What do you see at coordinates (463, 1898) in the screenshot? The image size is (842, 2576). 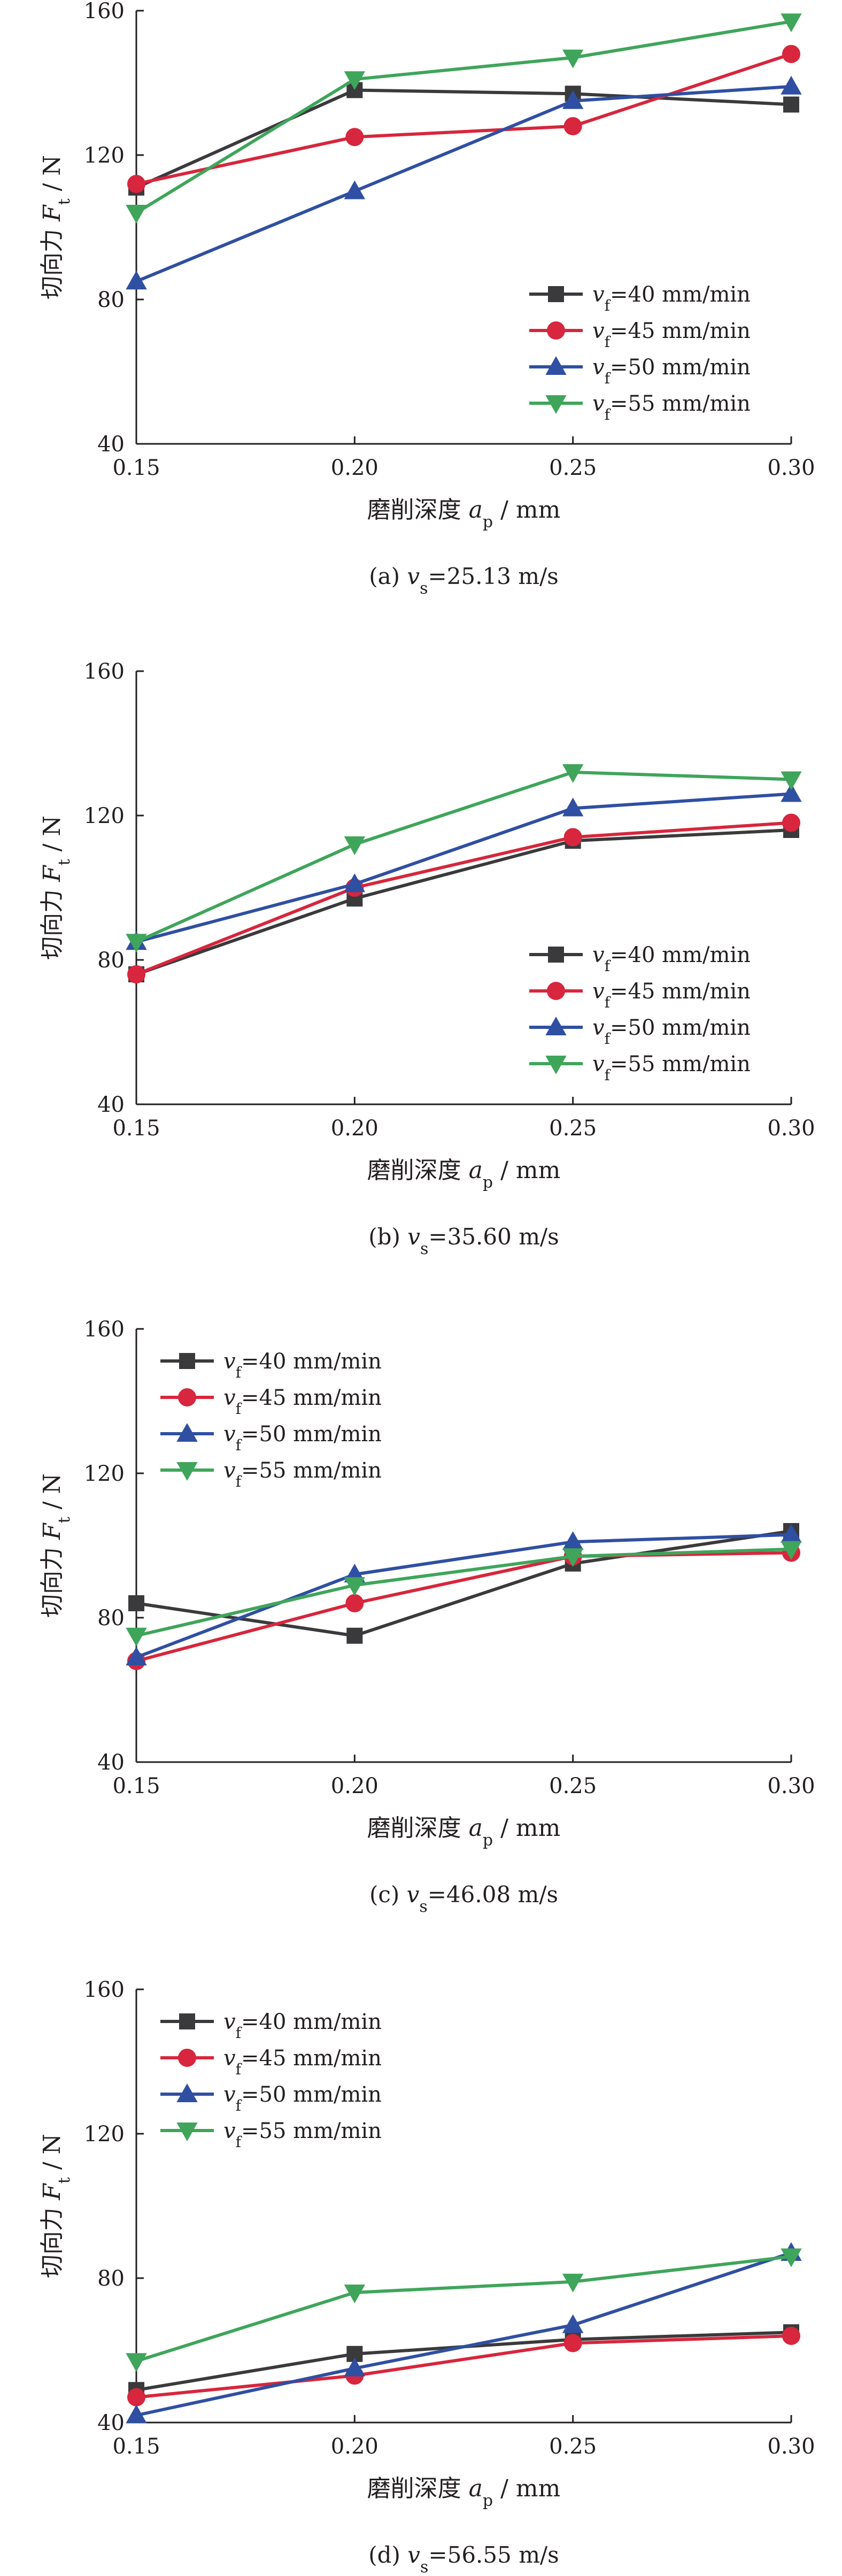 I see `panel-caption: (c) vs=46.08 m/s` at bounding box center [463, 1898].